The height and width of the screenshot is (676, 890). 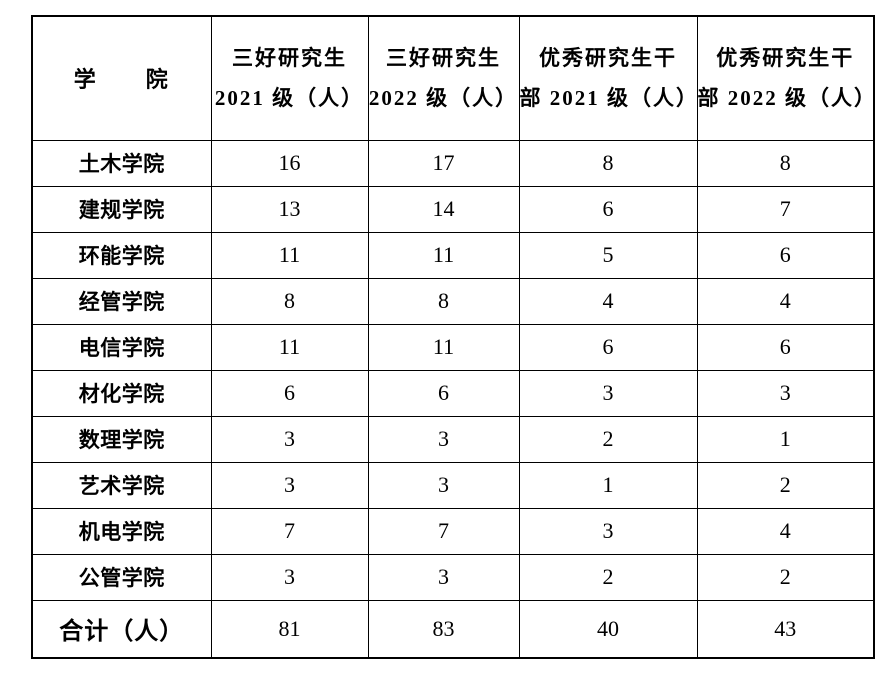 I want to click on header-sanhao-2022: 三好研究生 2022 级（人）, so click(x=443, y=78).